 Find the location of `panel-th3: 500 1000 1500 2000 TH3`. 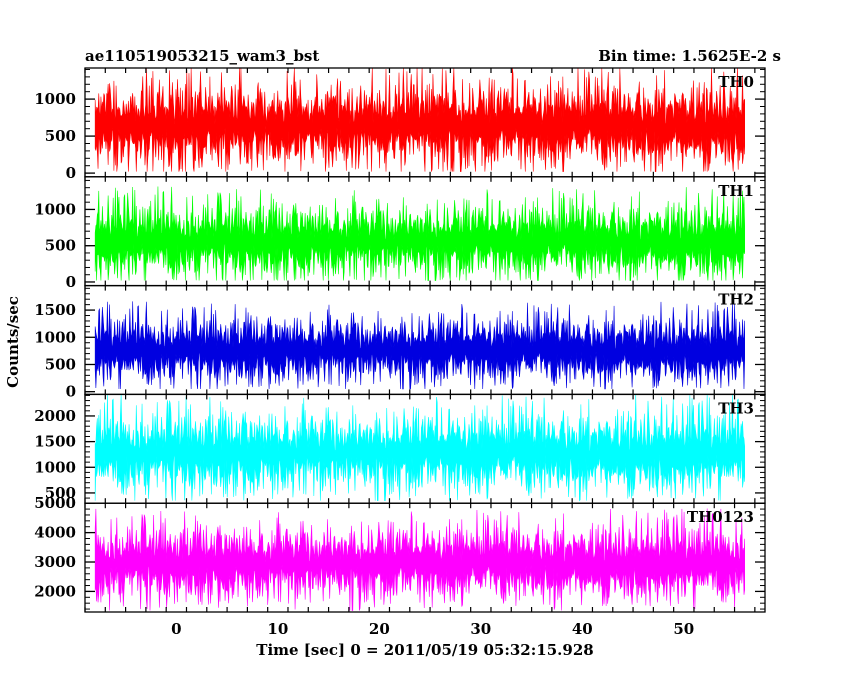

panel-th3: 500 1000 1500 2000 TH3 is located at coordinates (400, 448).